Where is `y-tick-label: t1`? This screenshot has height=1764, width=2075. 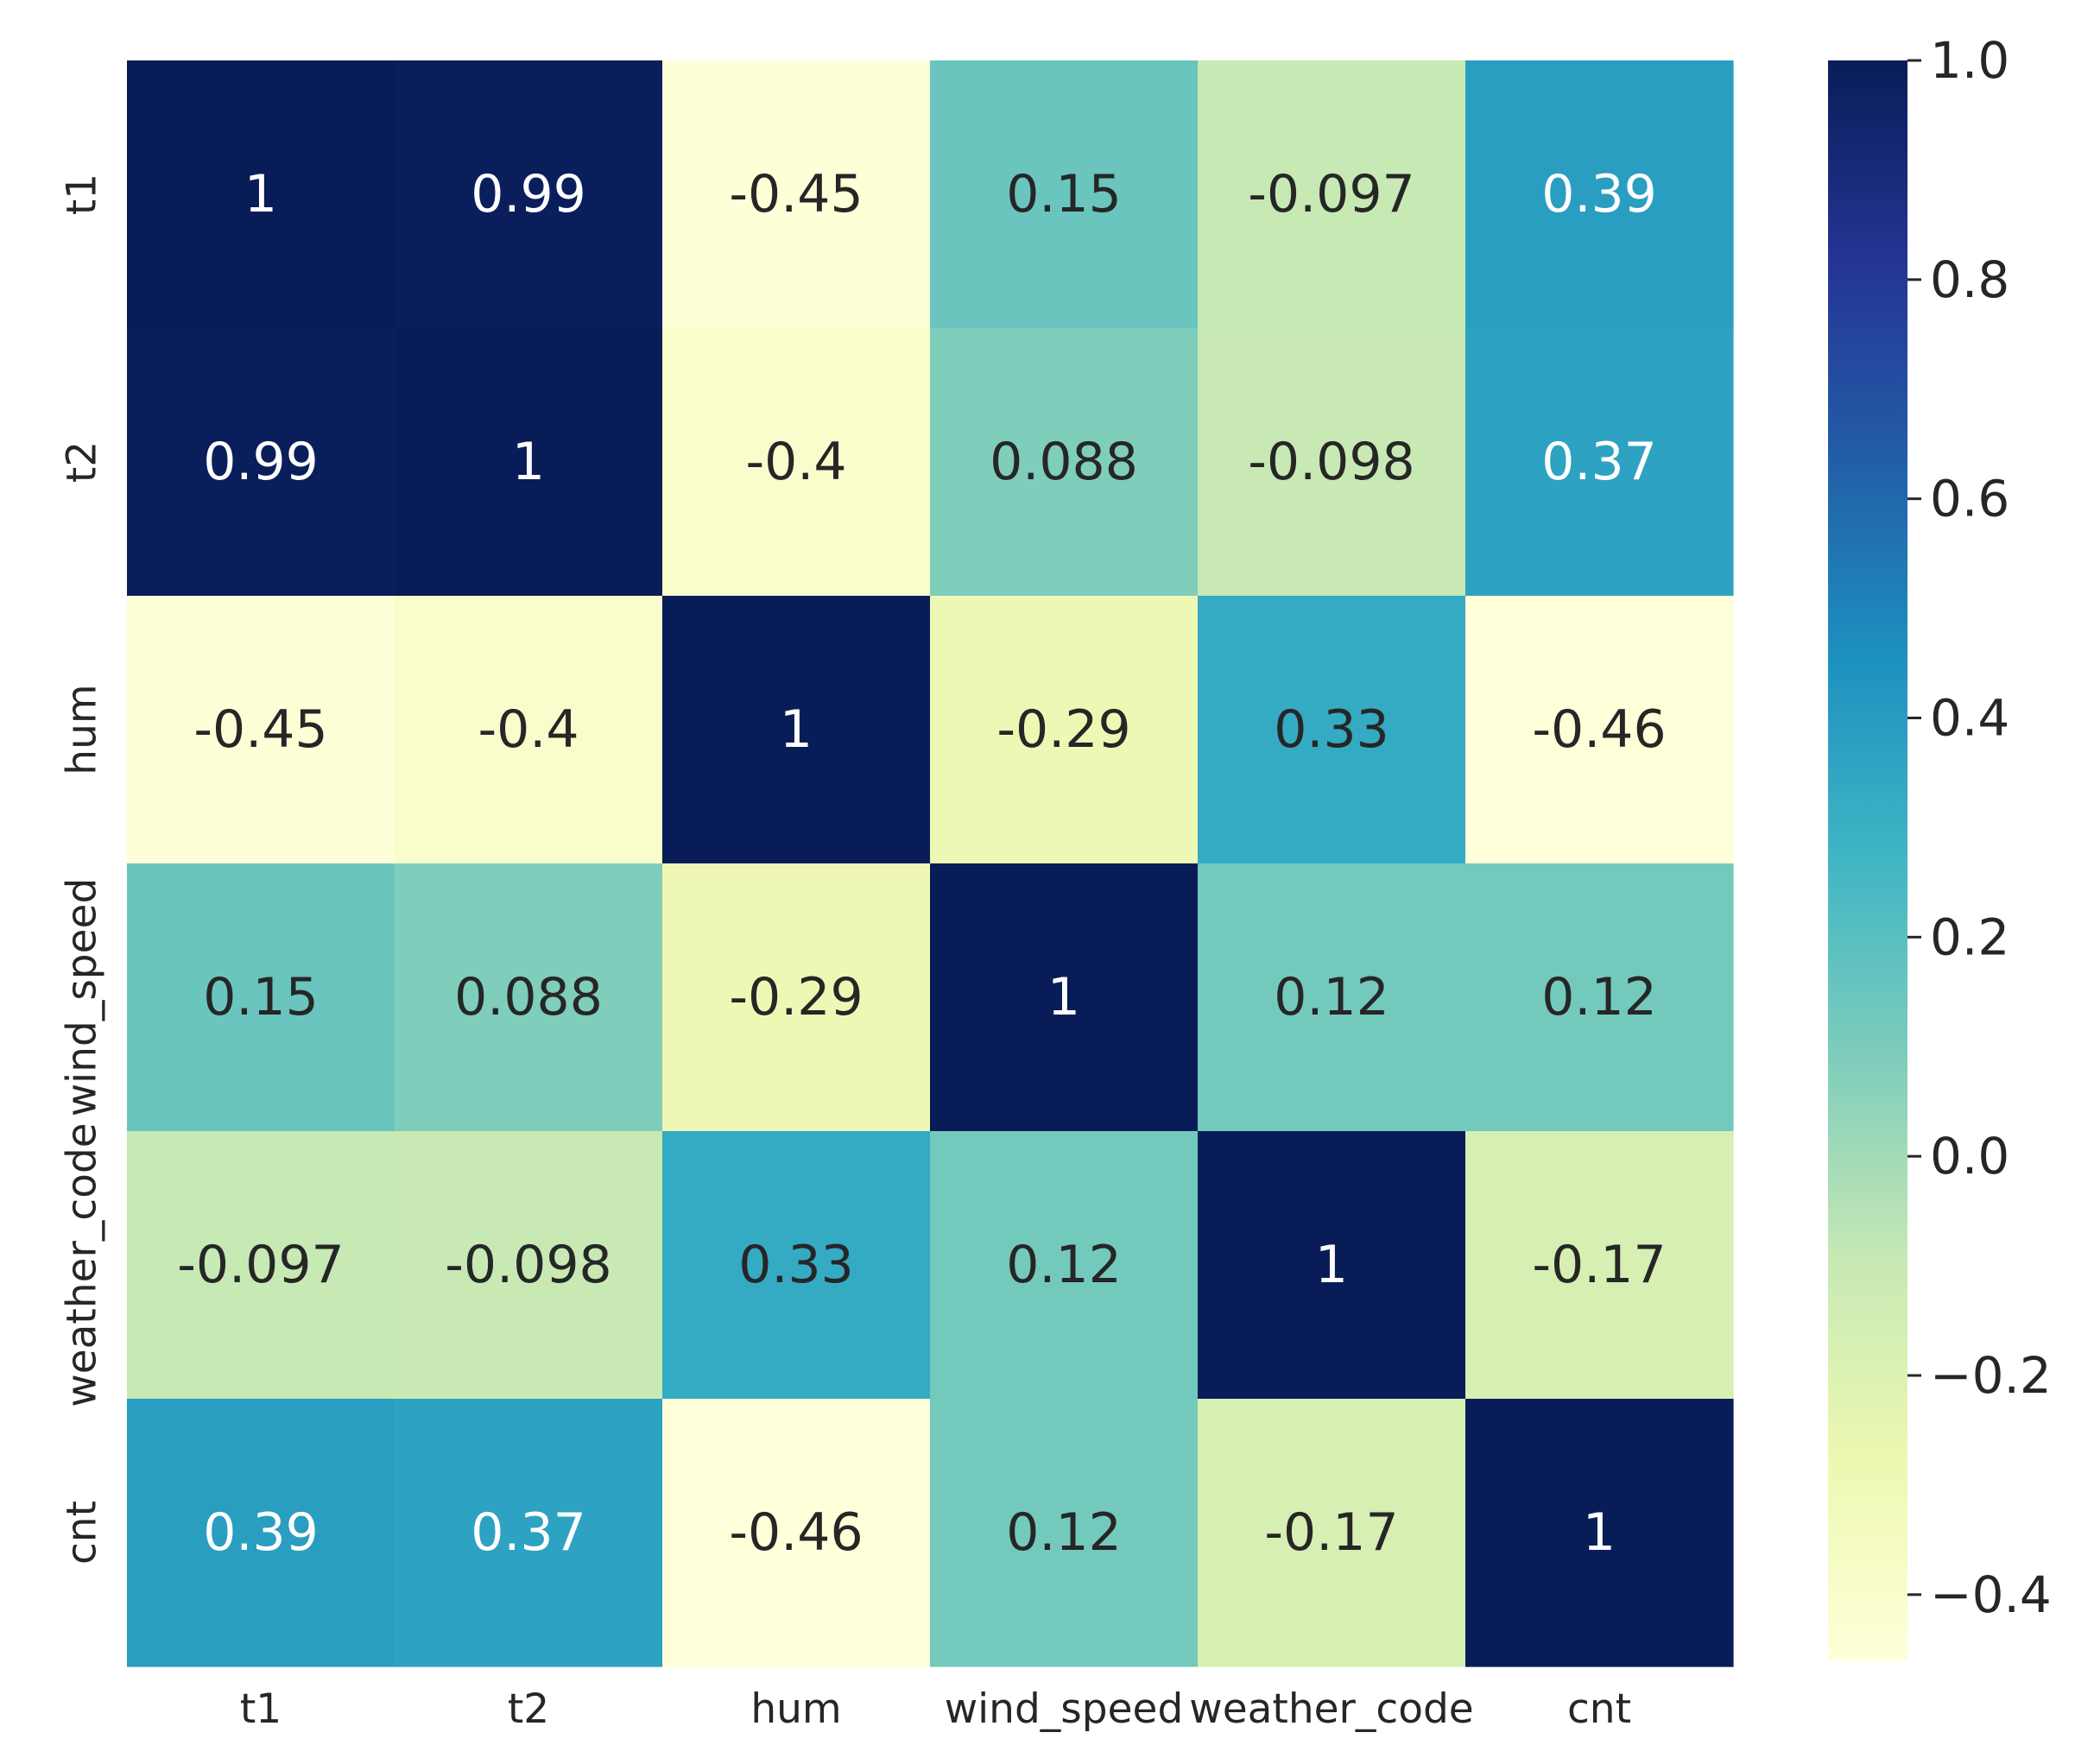
y-tick-label: t1 is located at coordinates (82, 194).